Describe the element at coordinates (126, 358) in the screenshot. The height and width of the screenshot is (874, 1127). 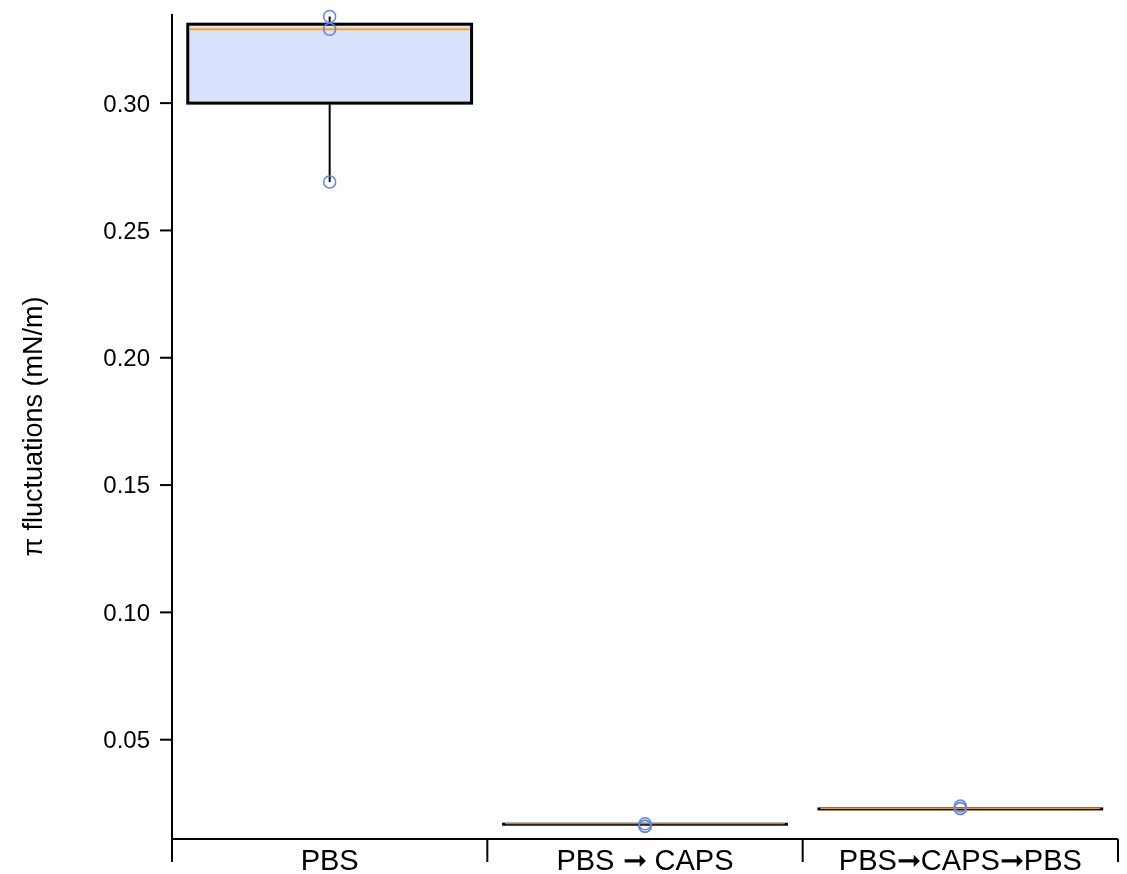
I see `y-tick-label: 0.20` at that location.